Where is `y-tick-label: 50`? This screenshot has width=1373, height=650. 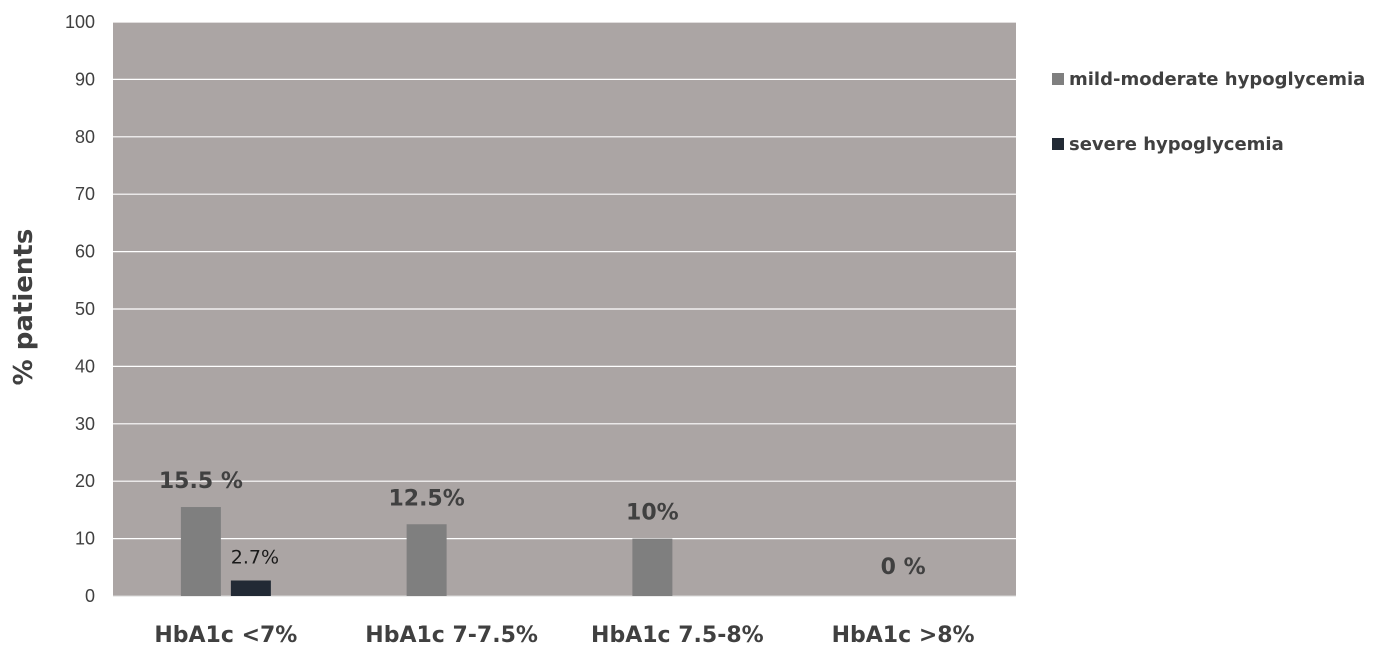 y-tick-label: 50 is located at coordinates (85, 309).